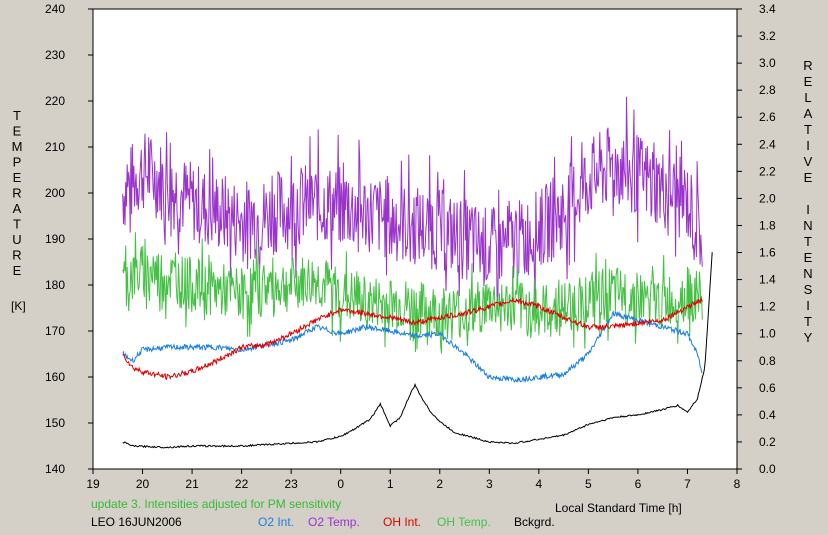 The height and width of the screenshot is (535, 828). Describe the element at coordinates (55, 101) in the screenshot. I see `y-left-tick-label: 220` at that location.